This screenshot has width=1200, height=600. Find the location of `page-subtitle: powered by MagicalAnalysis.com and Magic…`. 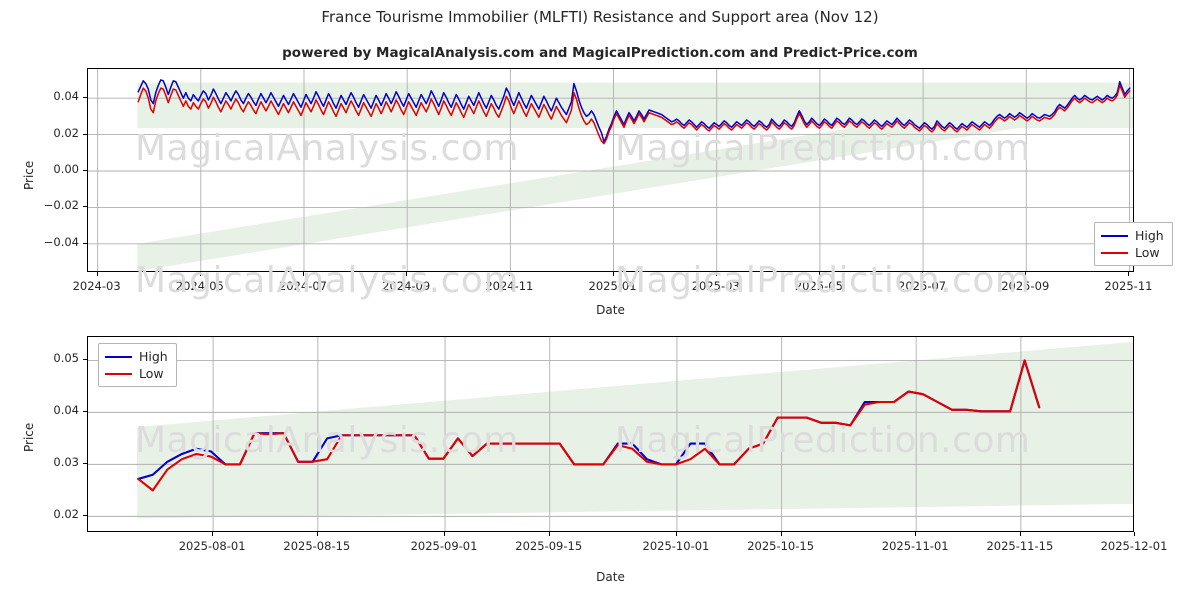

page-subtitle: powered by MagicalAnalysis.com and Magic… is located at coordinates (600, 53).